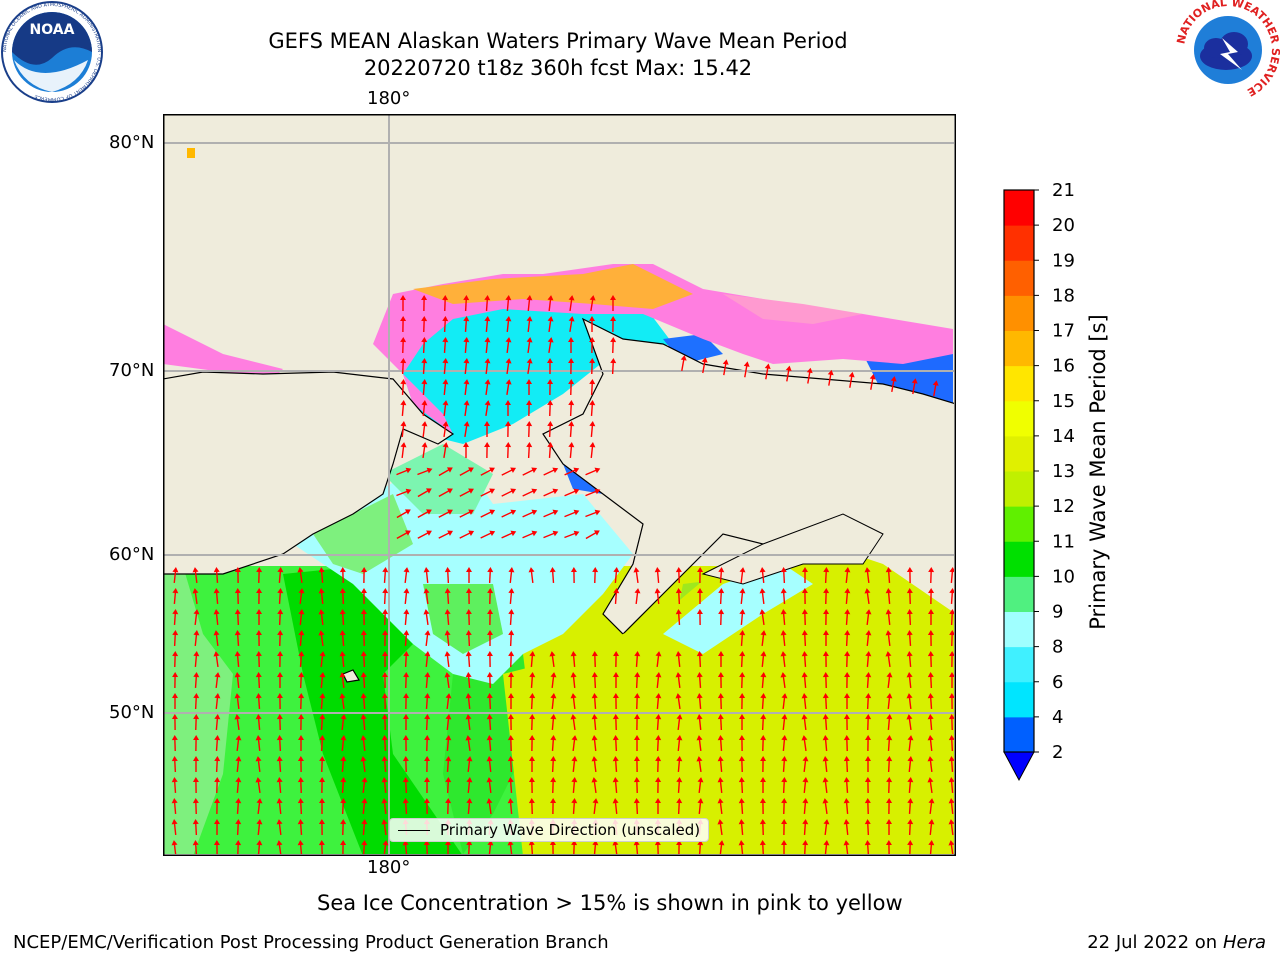  What do you see at coordinates (414, 830) in the screenshot?
I see `legend-line-swatch` at bounding box center [414, 830].